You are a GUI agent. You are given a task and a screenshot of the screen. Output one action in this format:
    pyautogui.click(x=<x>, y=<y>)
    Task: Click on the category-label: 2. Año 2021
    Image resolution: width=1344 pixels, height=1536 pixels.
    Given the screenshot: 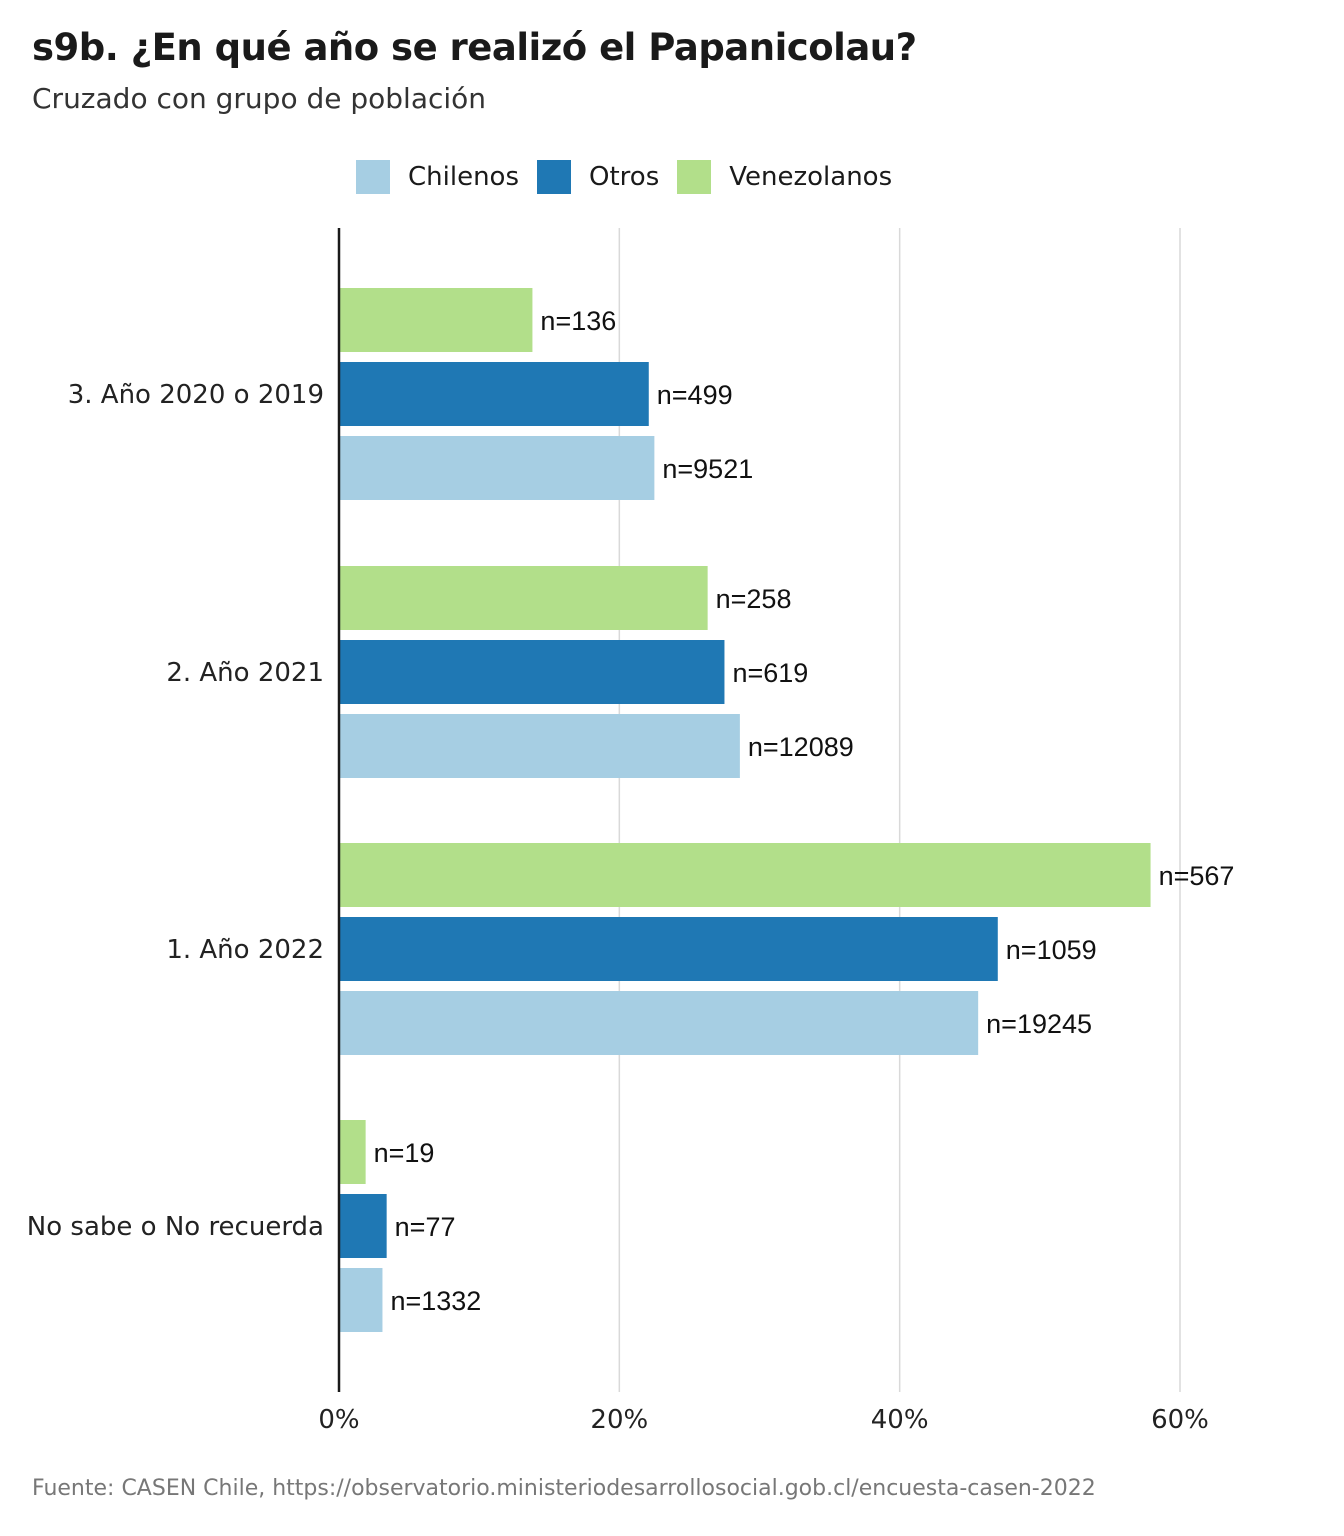 What is the action you would take?
    pyautogui.click(x=245, y=673)
    